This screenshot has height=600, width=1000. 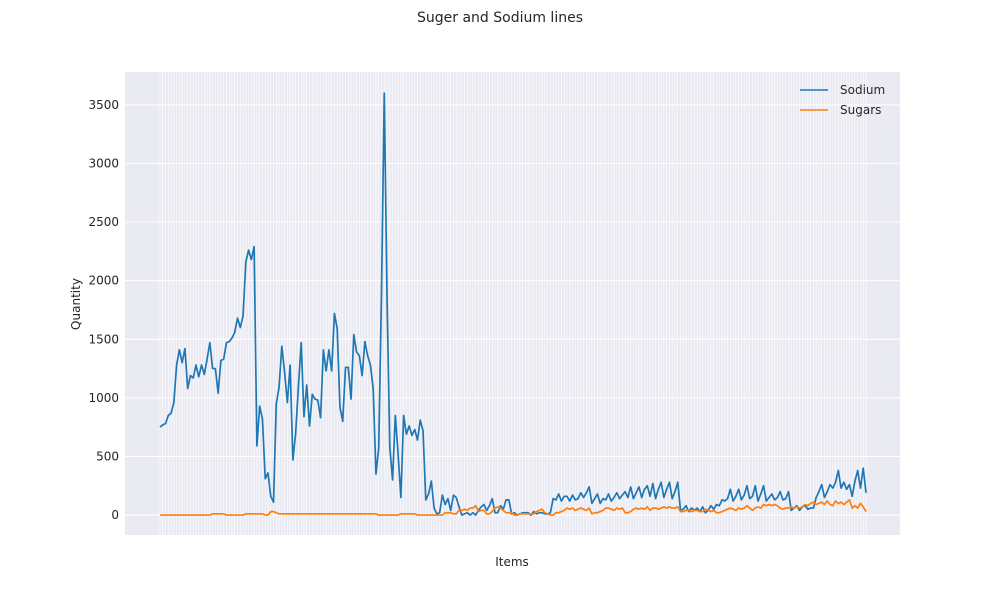 I want to click on legend-label-sugars: Sugars, so click(x=860, y=110).